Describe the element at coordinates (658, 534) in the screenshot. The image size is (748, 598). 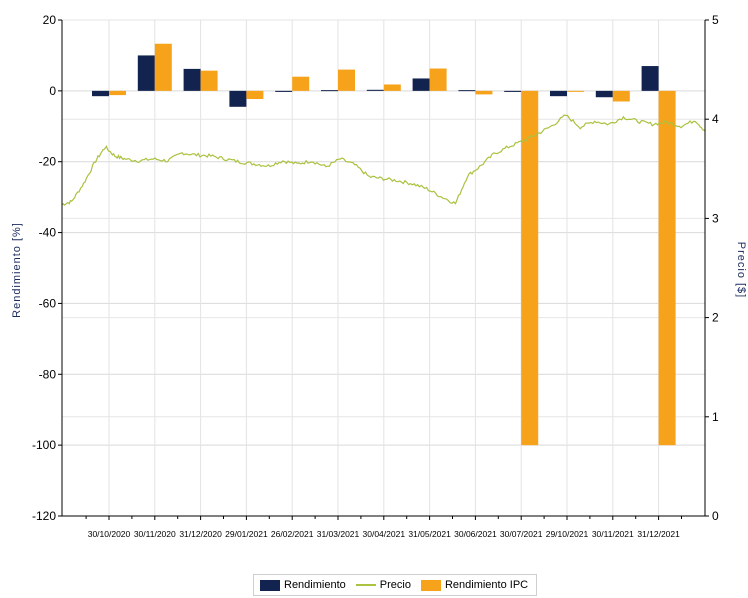
I see `x-tick-label: 31/12/2021` at that location.